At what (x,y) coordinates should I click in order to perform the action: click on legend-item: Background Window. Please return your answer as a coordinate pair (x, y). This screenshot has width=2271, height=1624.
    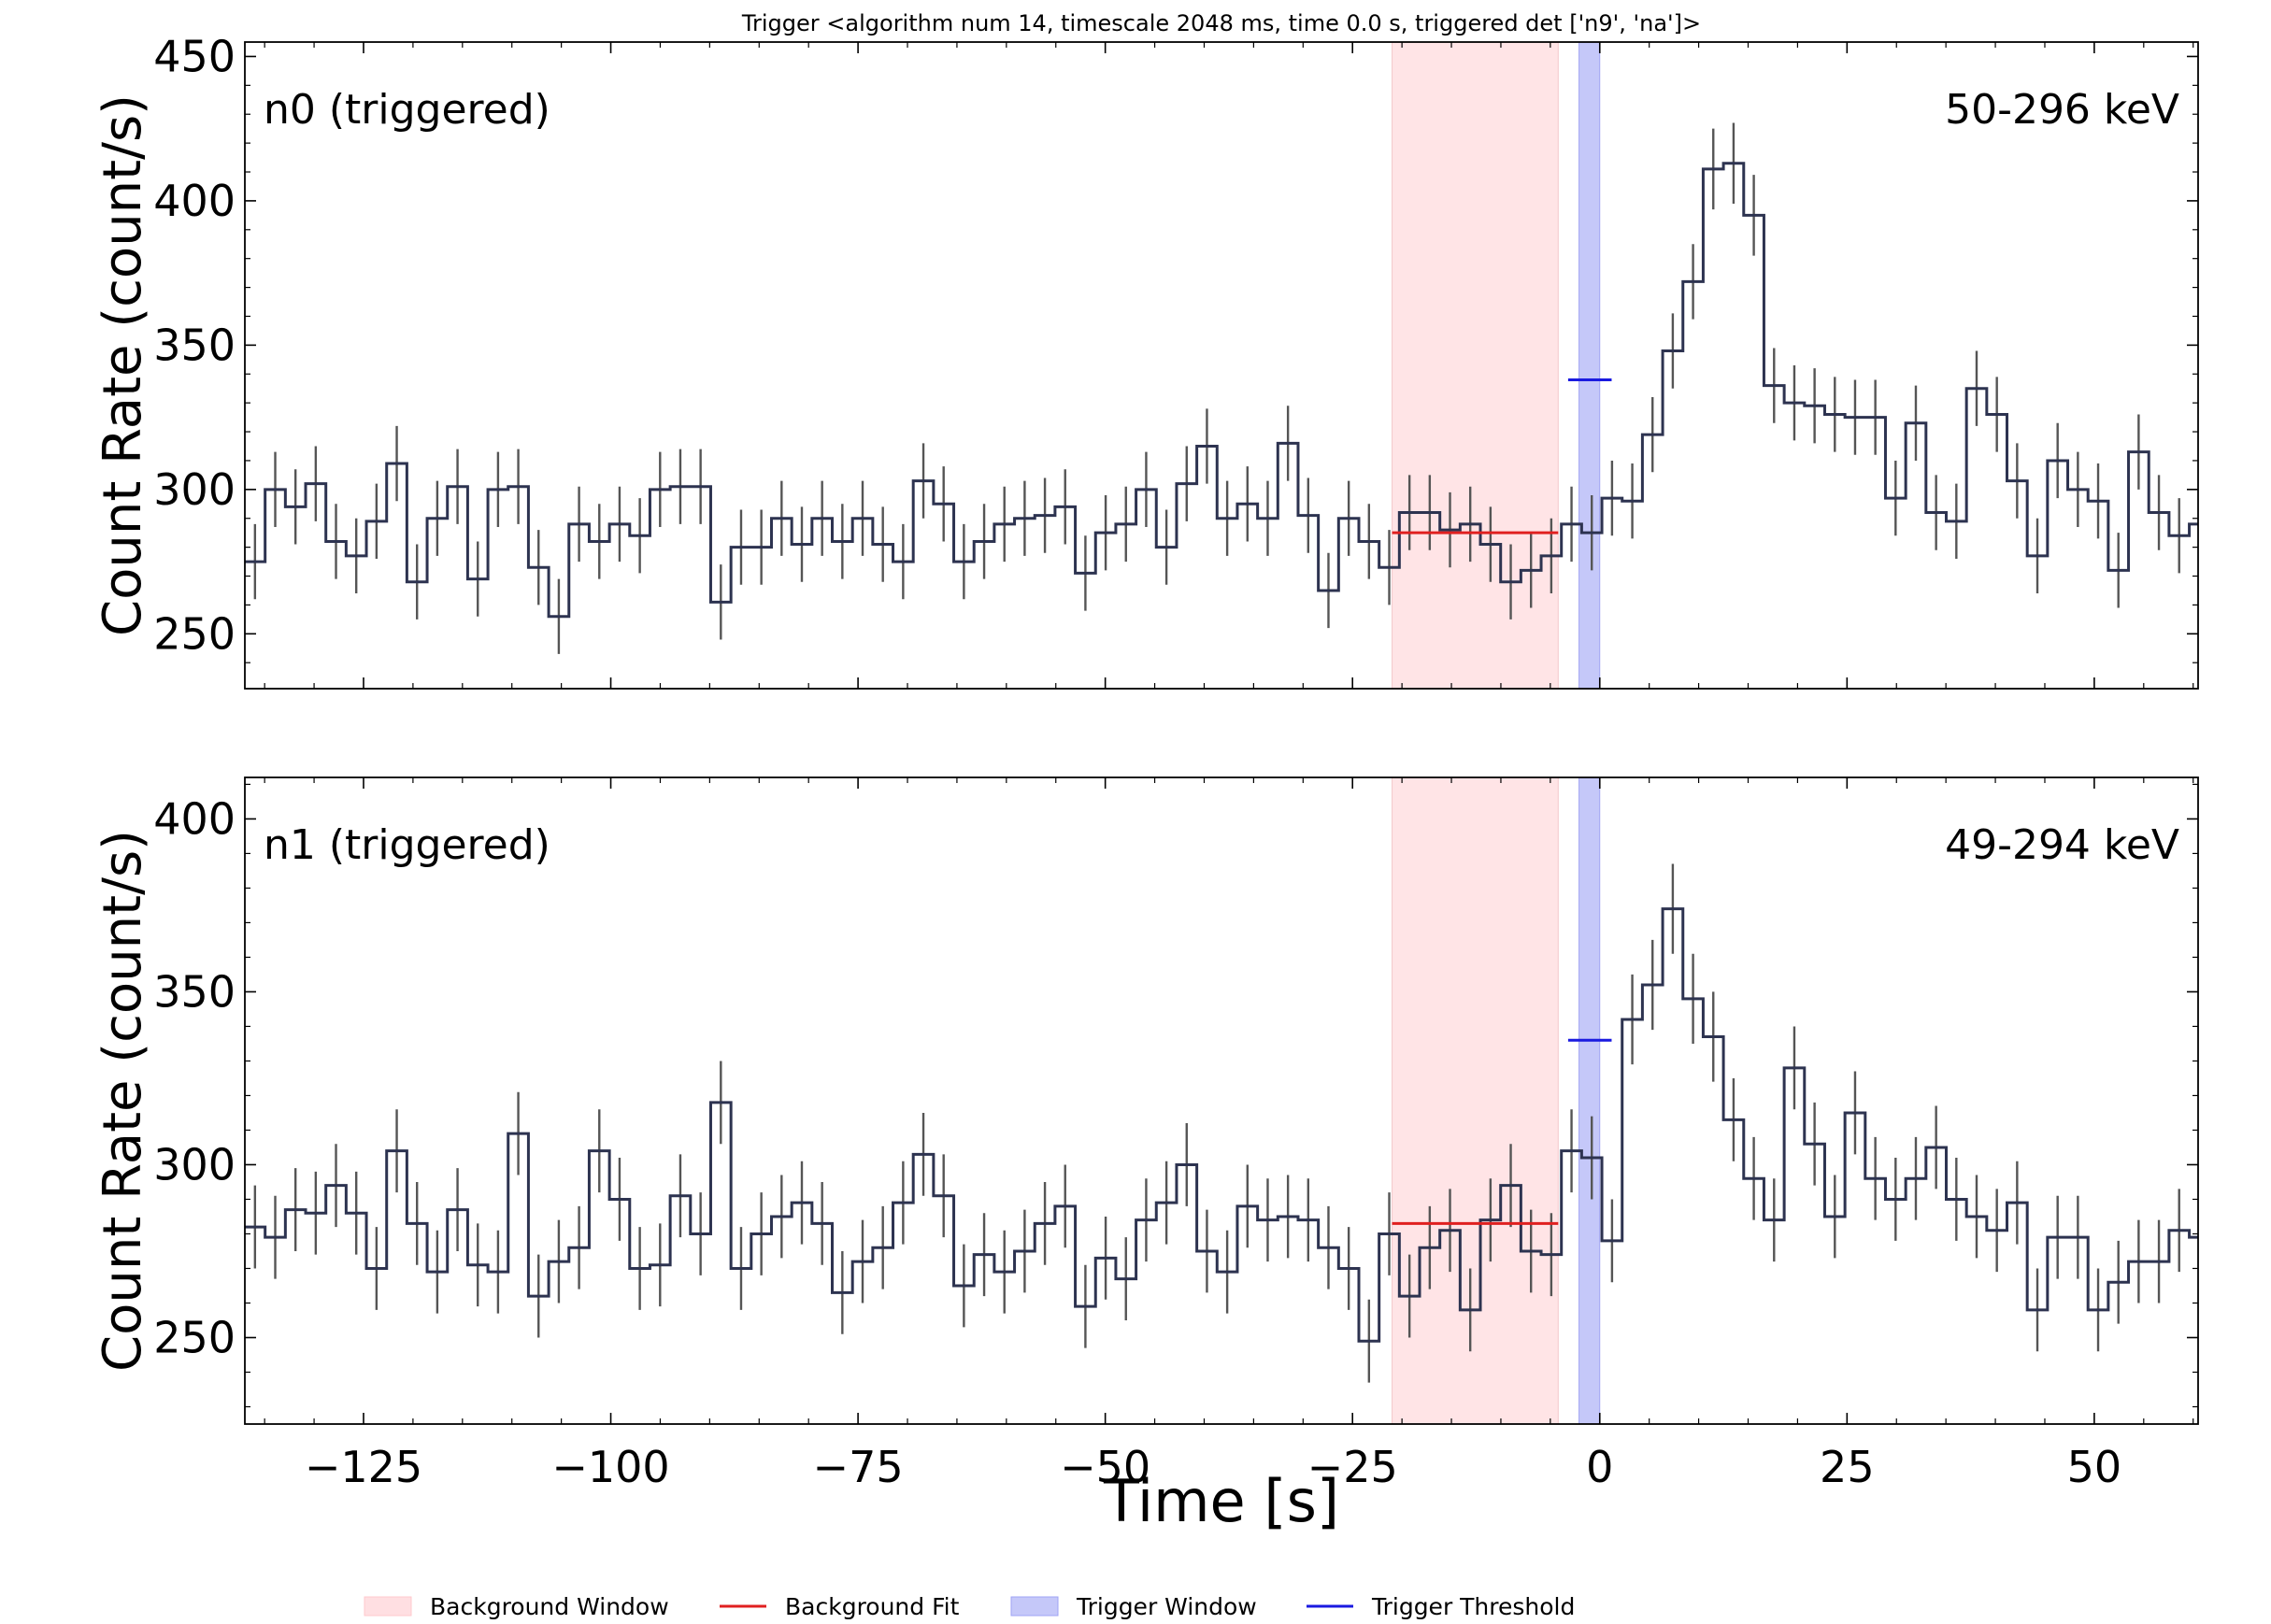
    Looking at the image, I should click on (516, 1606).